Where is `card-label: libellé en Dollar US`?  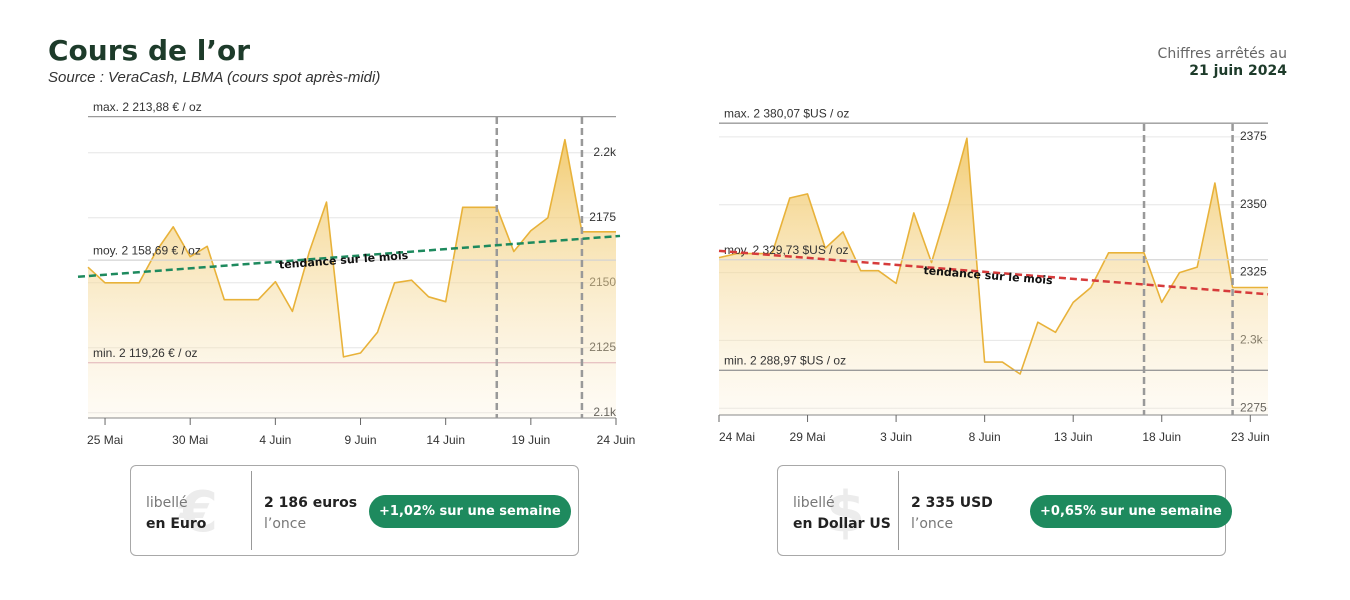 card-label: libellé en Dollar US is located at coordinates (842, 514).